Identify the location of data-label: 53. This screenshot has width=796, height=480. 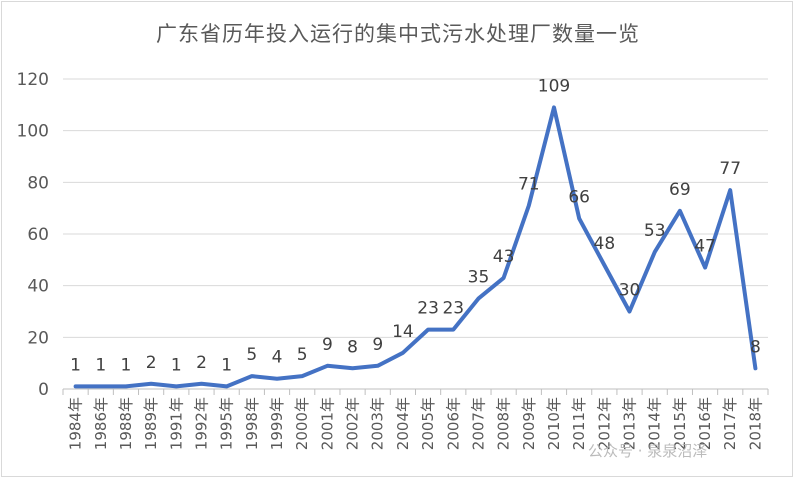
(655, 231).